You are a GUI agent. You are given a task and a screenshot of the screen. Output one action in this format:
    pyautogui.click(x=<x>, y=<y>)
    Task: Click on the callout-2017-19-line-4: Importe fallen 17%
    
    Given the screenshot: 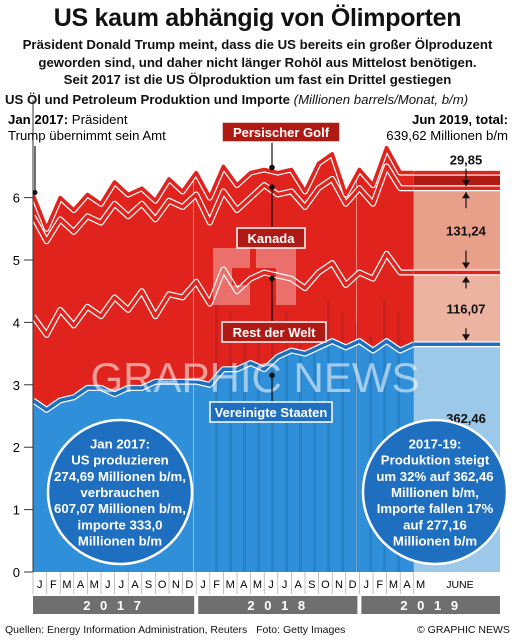 What is the action you would take?
    pyautogui.click(x=435, y=508)
    